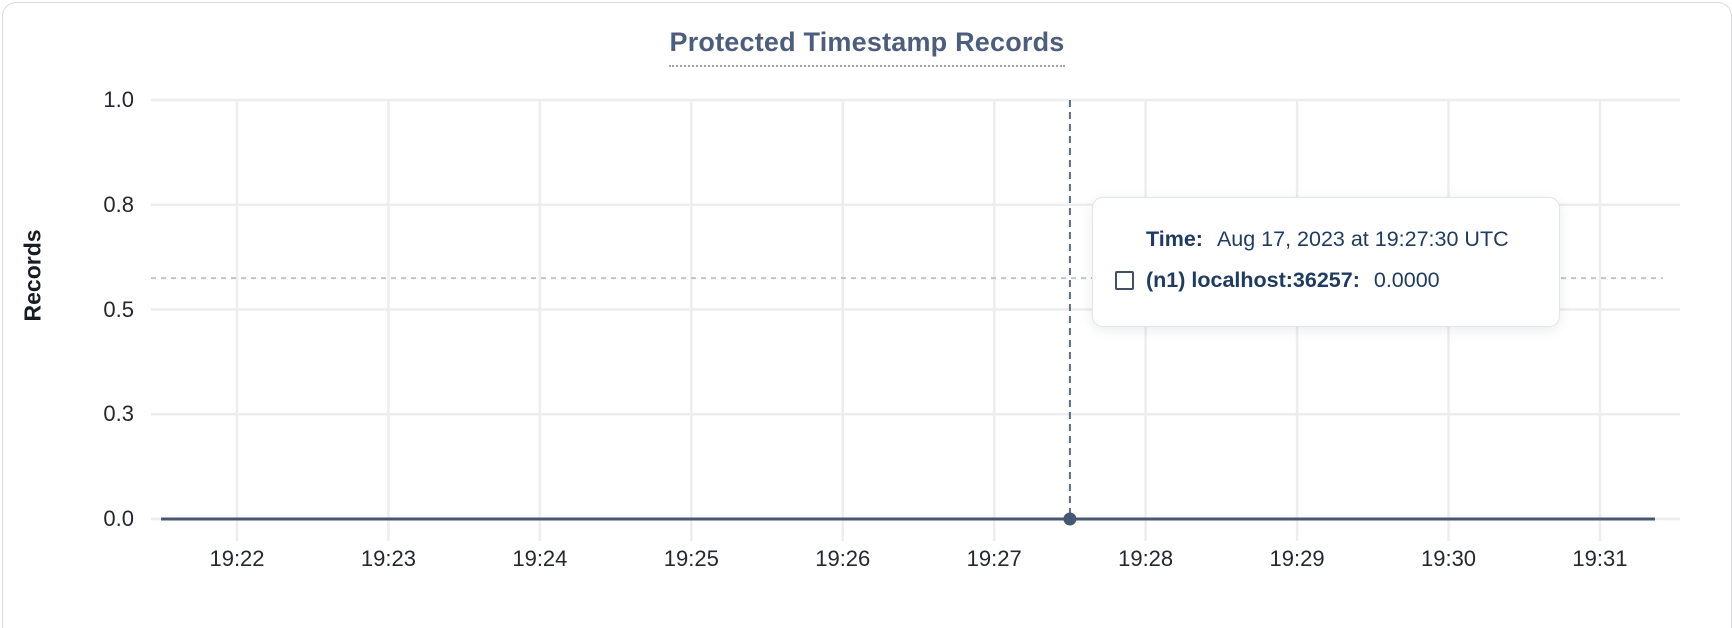 The width and height of the screenshot is (1732, 628). I want to click on hovered-data-point, so click(1070, 519).